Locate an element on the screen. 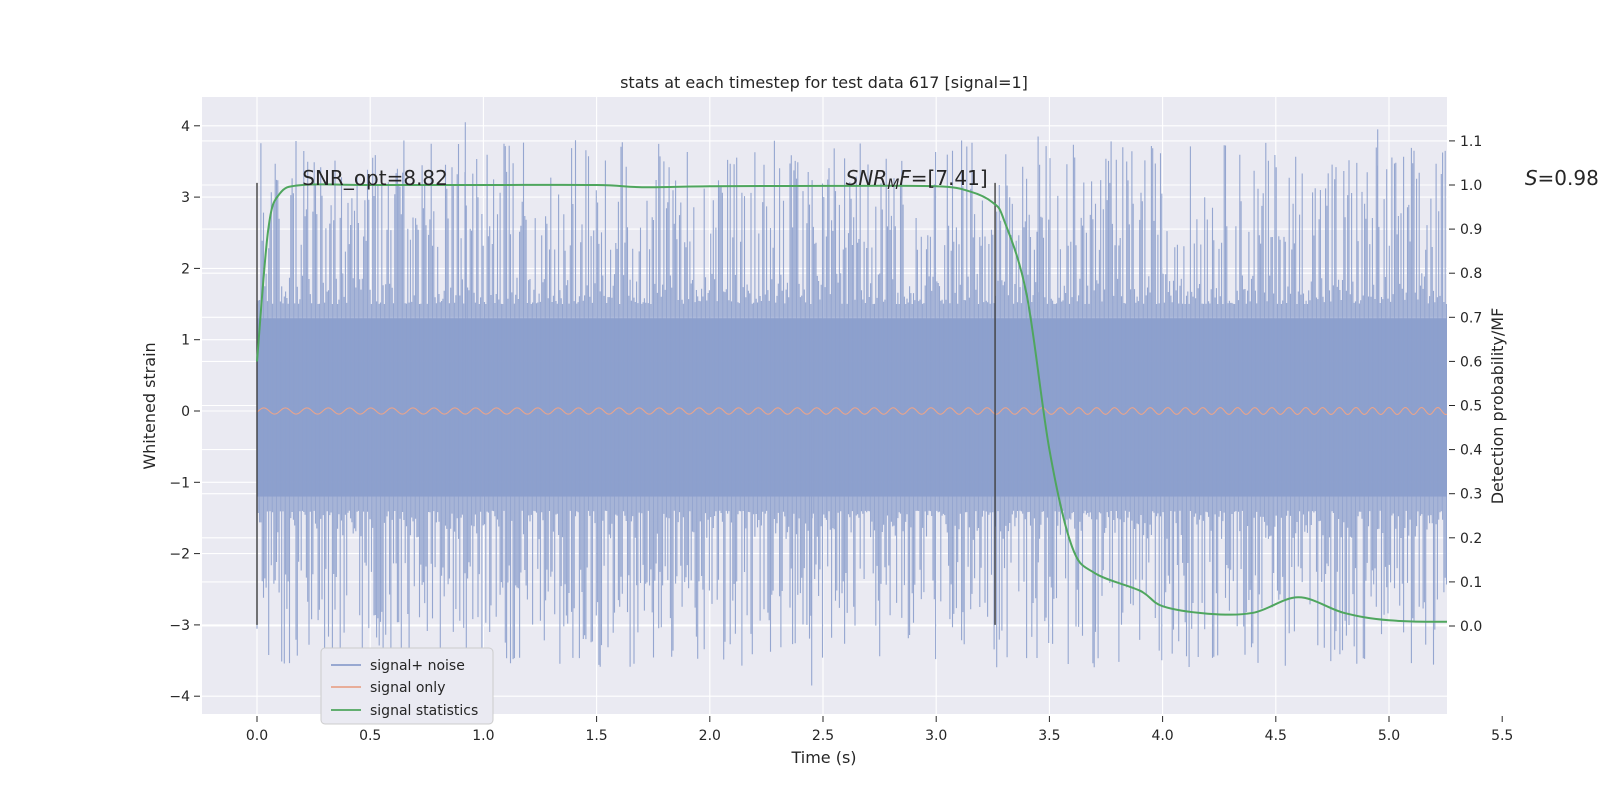 The height and width of the screenshot is (804, 1600). y-tick-label: −4 is located at coordinates (179, 697).